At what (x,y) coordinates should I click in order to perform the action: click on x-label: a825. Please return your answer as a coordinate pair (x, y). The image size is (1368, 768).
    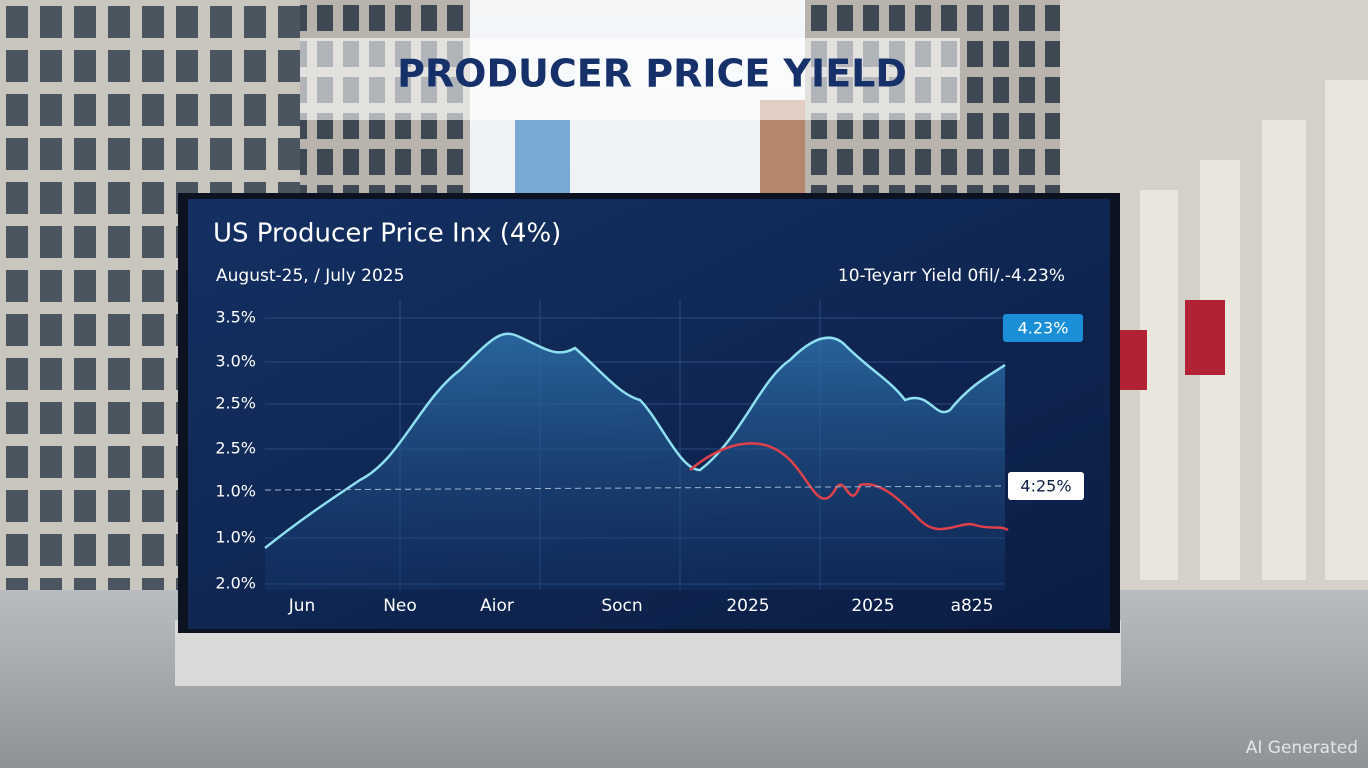
    Looking at the image, I should click on (972, 606).